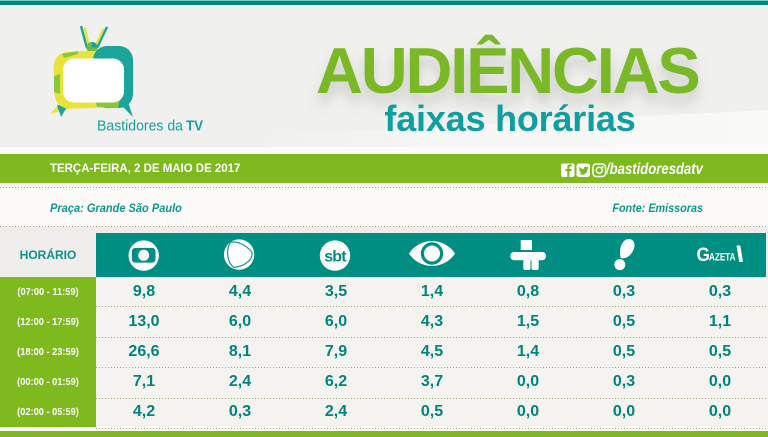 The height and width of the screenshot is (437, 768). Describe the element at coordinates (722, 257) in the screenshot. I see `svg-text: AZETA` at that location.